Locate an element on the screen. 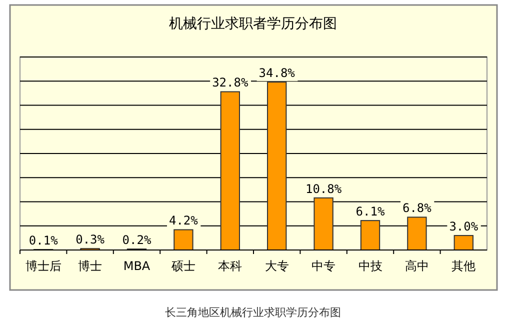  data-label: 0.2% is located at coordinates (137, 240).